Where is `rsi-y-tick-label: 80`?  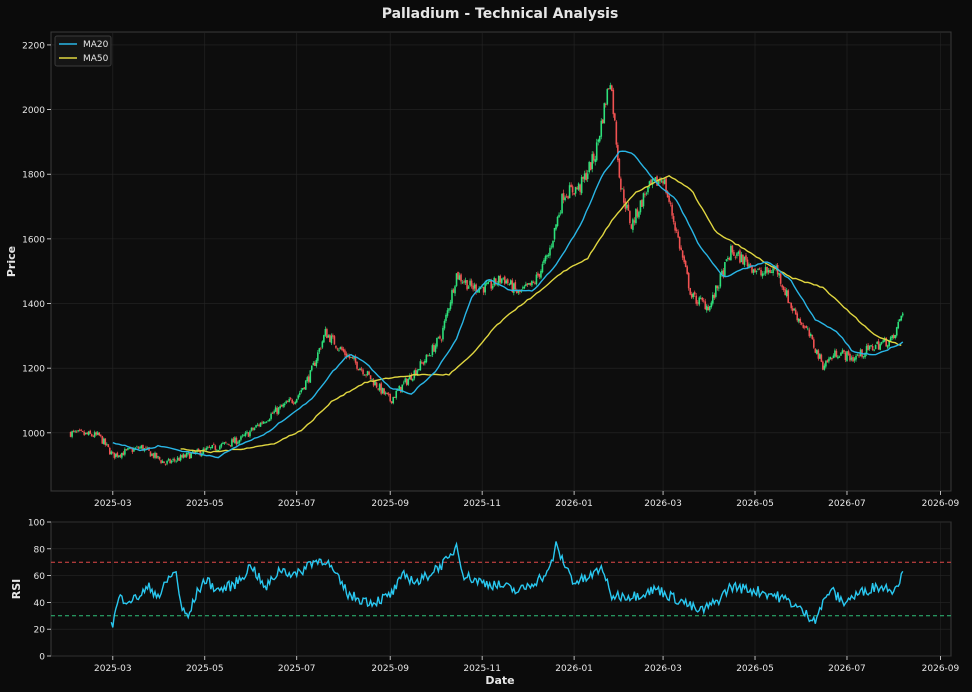
rsi-y-tick-label: 80 is located at coordinates (40, 550).